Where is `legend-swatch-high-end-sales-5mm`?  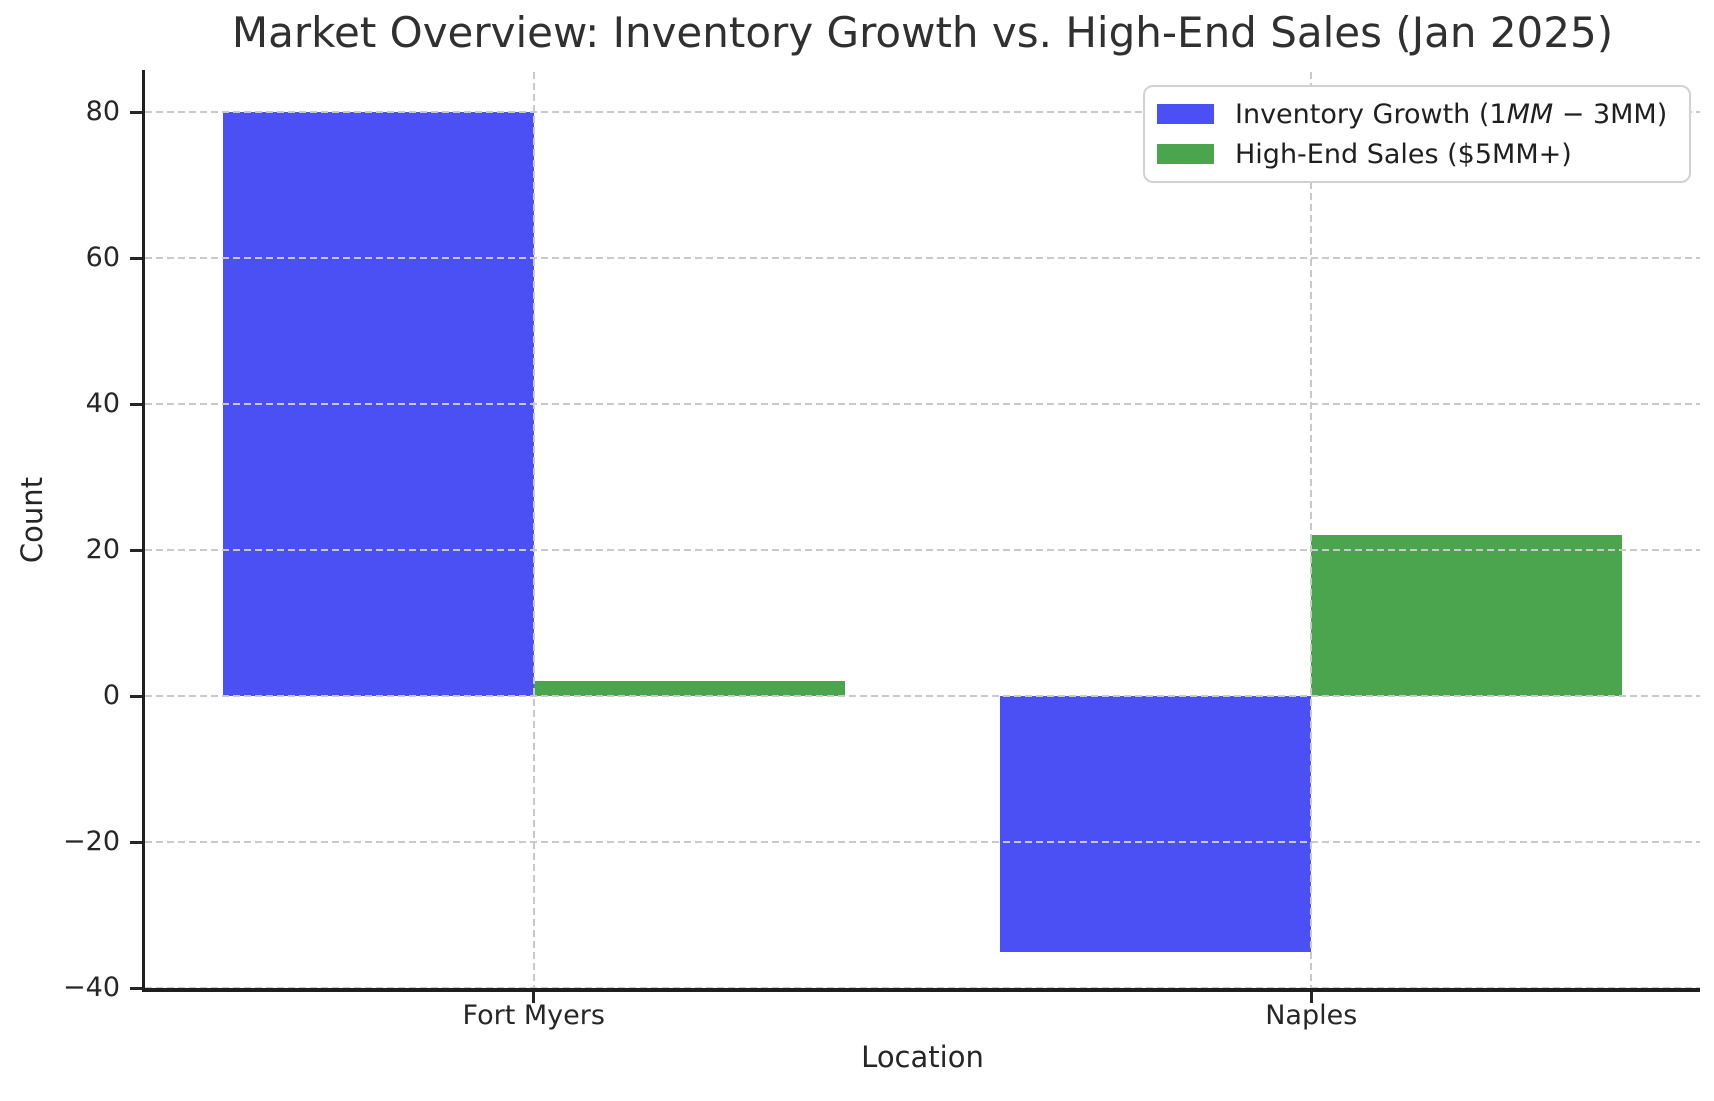 legend-swatch-high-end-sales-5mm is located at coordinates (1185, 154).